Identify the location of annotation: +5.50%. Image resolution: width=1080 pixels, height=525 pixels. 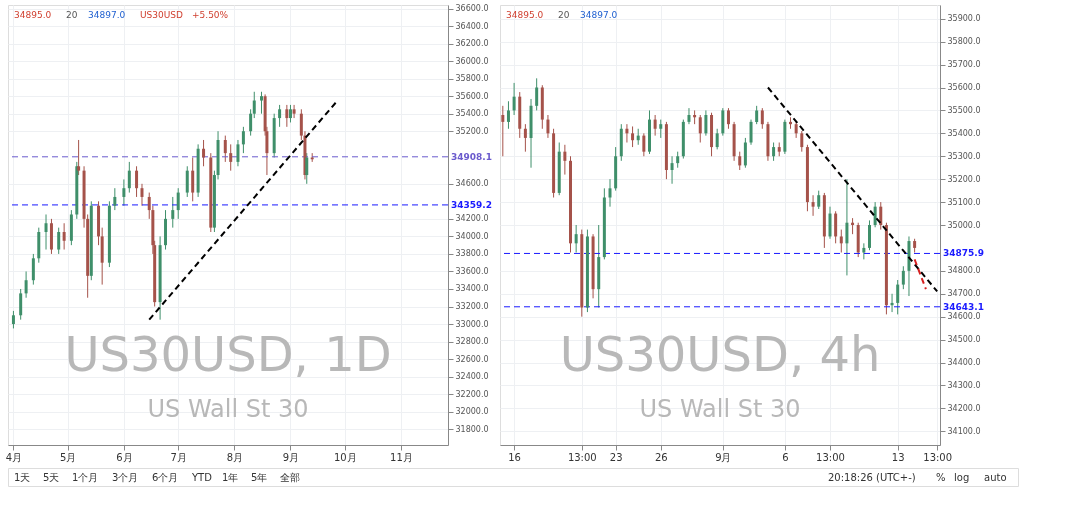
(210, 15).